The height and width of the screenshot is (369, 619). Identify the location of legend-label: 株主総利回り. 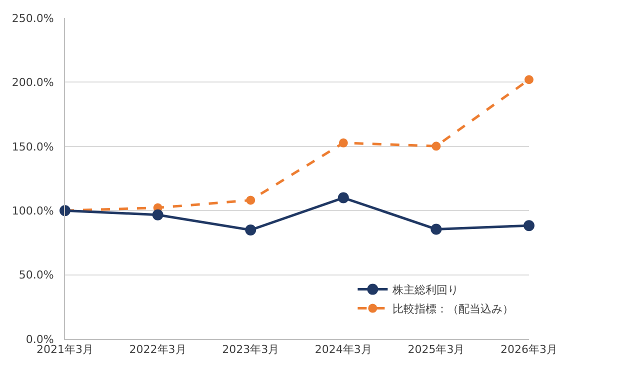
(425, 290).